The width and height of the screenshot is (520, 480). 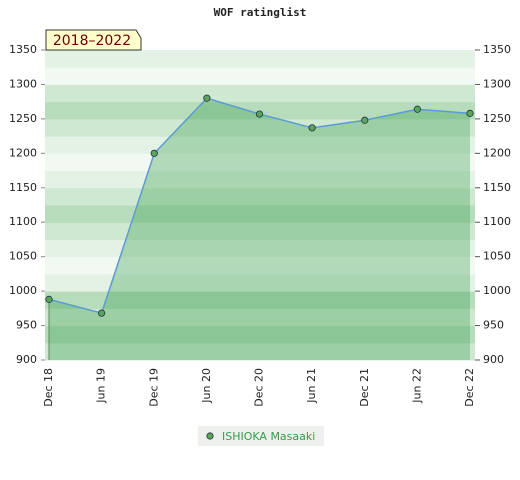 I want to click on x-tick-label: Dec 19, so click(x=153, y=387).